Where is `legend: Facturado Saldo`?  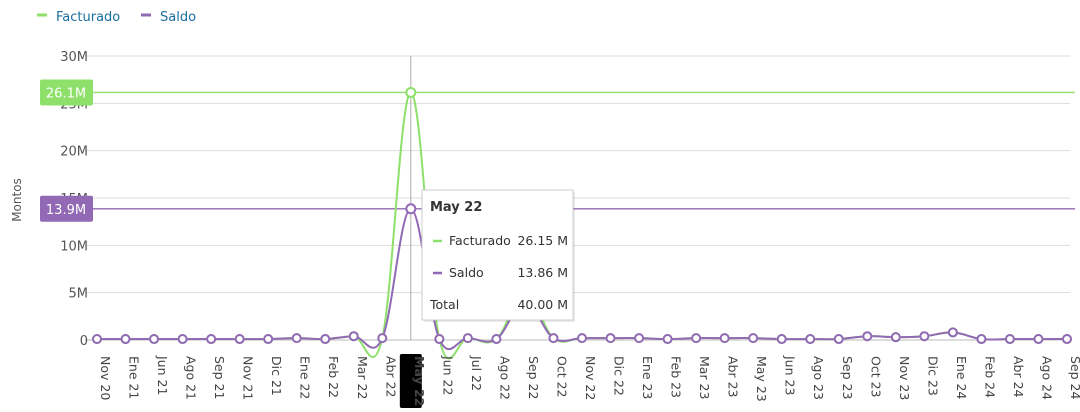
legend: Facturado Saldo is located at coordinates (116, 17).